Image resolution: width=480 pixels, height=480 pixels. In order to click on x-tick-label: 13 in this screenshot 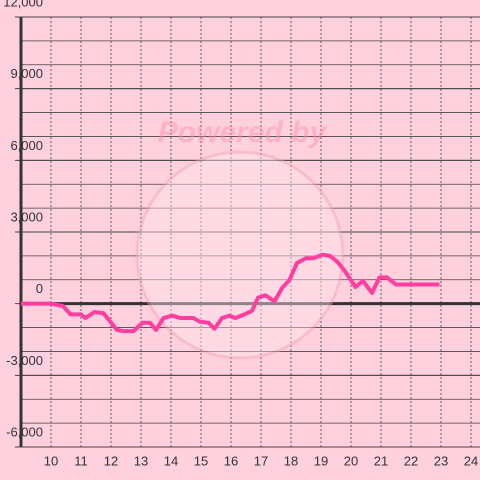, I will do `click(141, 460)`.